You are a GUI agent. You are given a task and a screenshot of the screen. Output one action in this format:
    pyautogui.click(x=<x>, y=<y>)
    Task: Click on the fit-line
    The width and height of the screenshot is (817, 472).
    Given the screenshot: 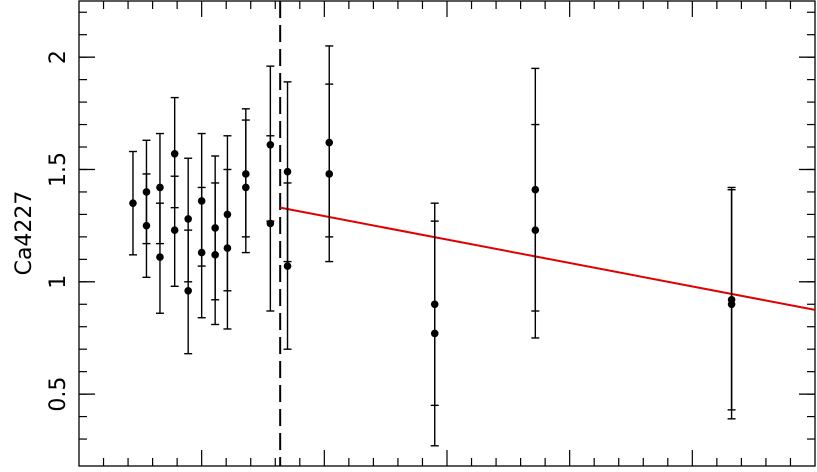 What is the action you would take?
    pyautogui.click(x=547, y=258)
    